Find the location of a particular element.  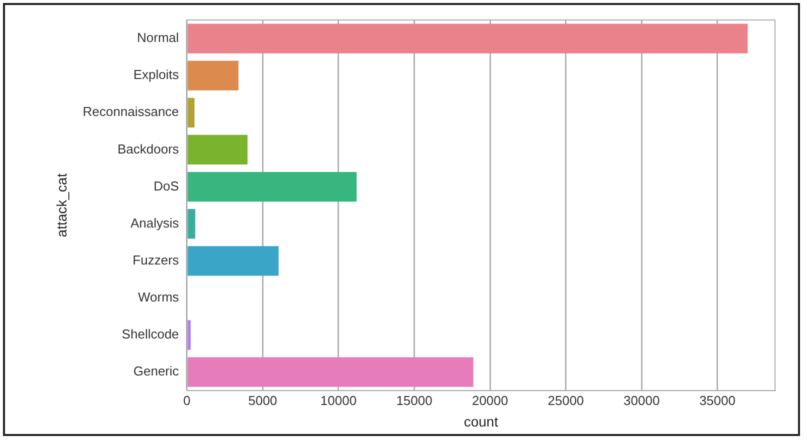

y-tick-label: Analysis is located at coordinates (155, 222).